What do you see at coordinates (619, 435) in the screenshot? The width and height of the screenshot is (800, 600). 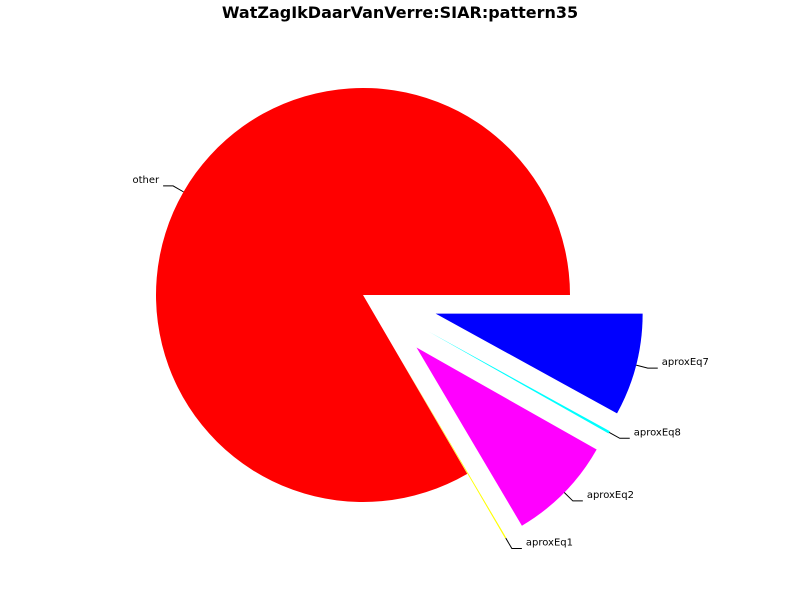 I see `leader-line-aproxeq8` at bounding box center [619, 435].